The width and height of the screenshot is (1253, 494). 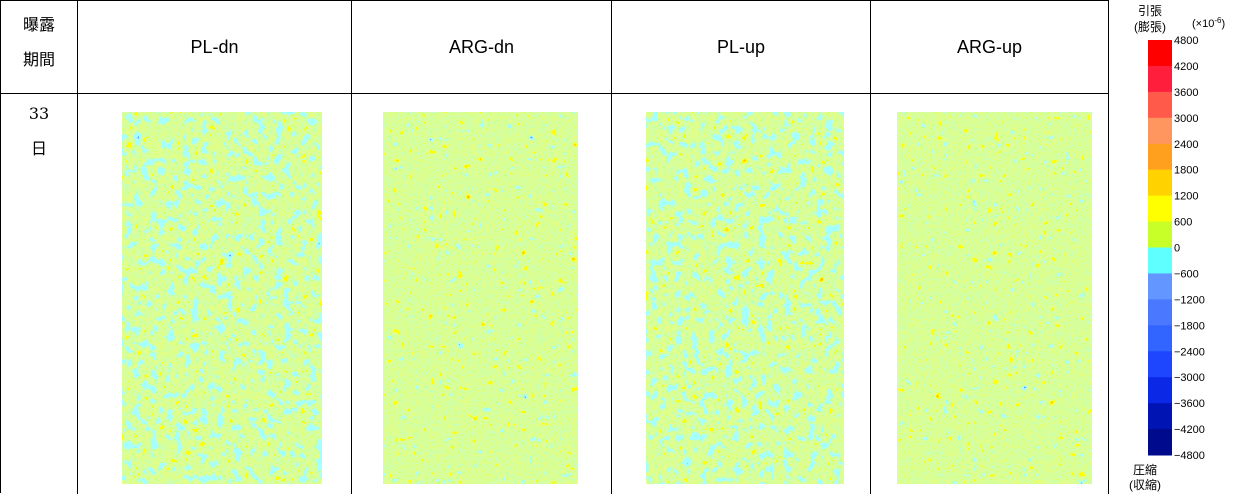 What do you see at coordinates (1186, 93) in the screenshot?
I see `scale-label: 3600` at bounding box center [1186, 93].